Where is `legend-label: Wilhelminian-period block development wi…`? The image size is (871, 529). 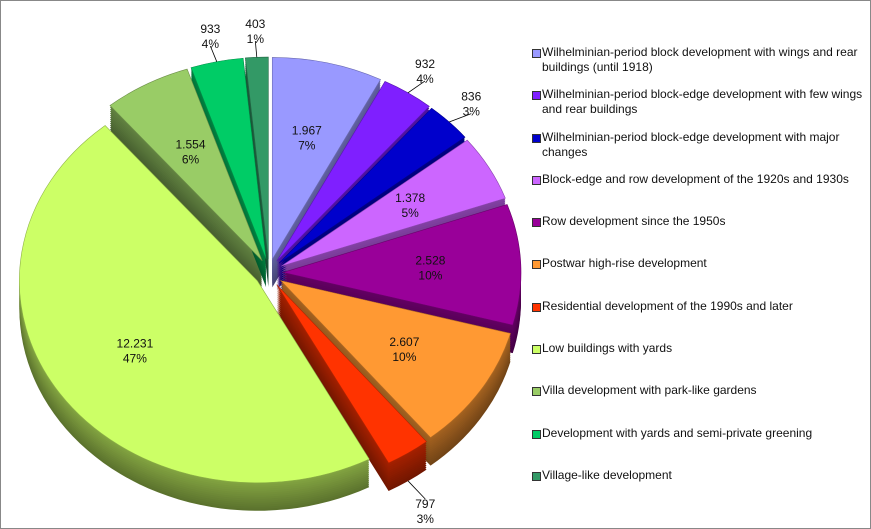
legend-label: Wilhelminian-period block development wi… is located at coordinates (700, 59).